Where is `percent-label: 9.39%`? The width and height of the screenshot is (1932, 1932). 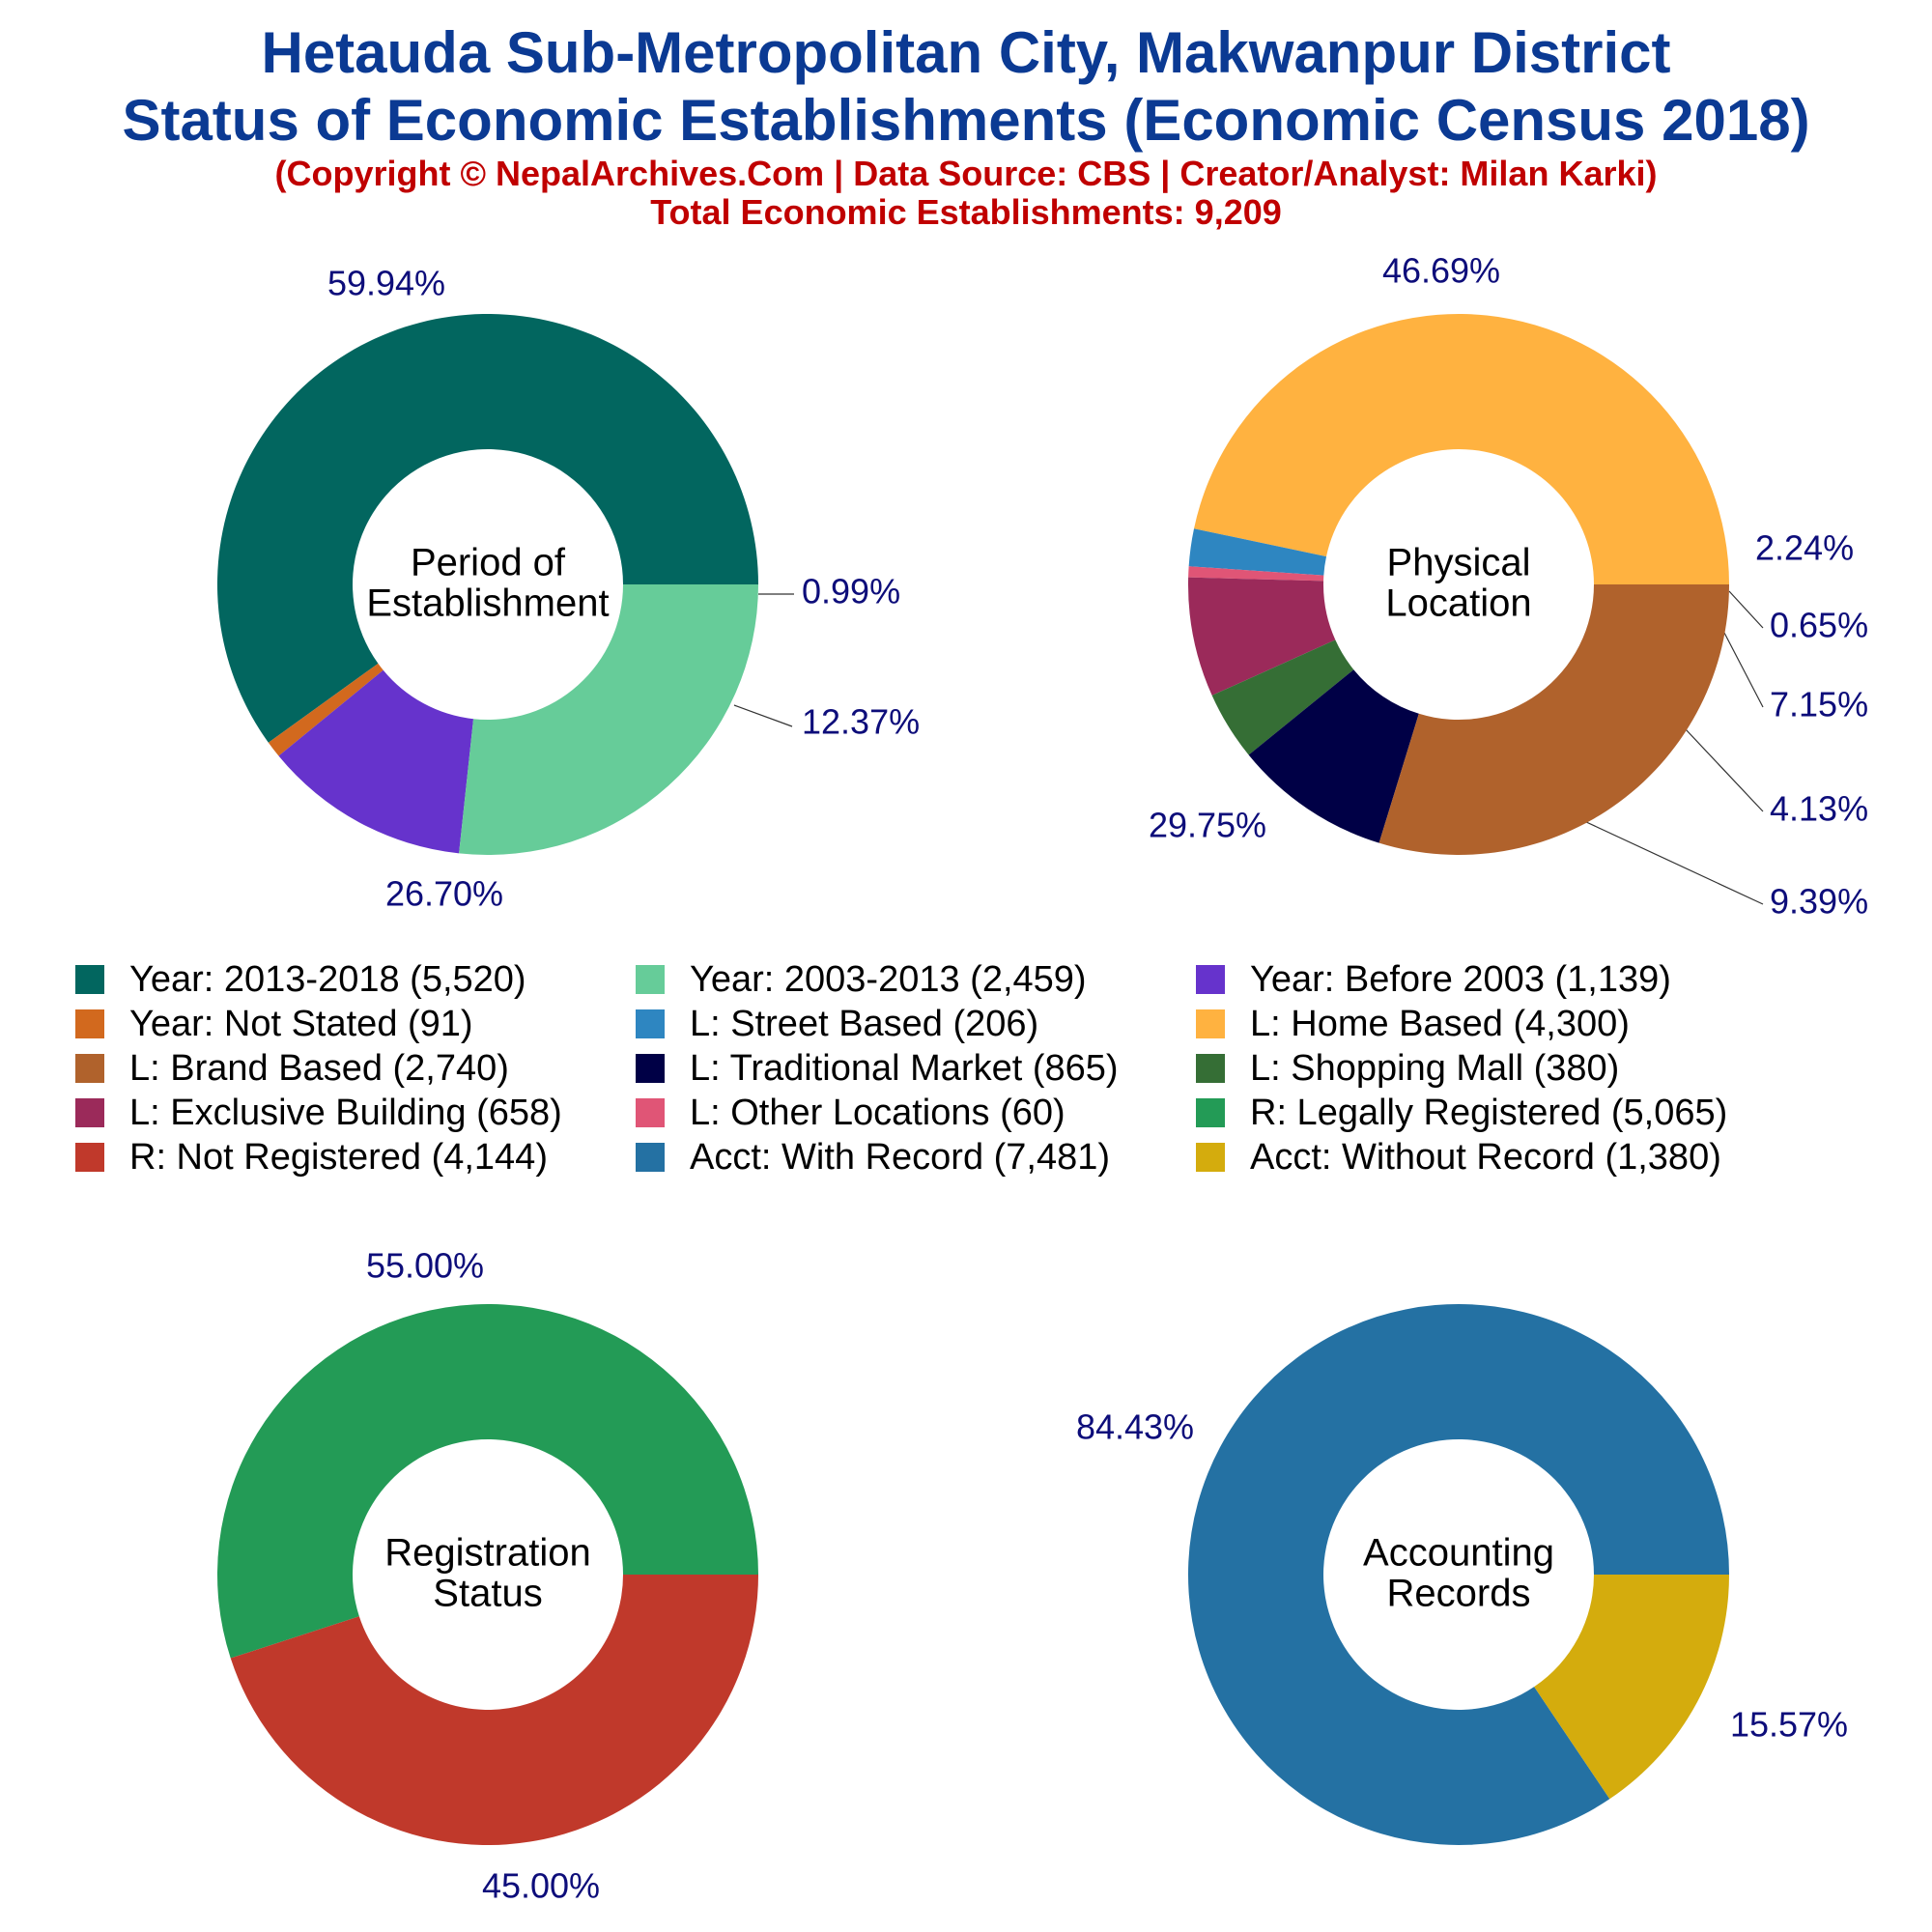 percent-label: 9.39% is located at coordinates (1819, 902).